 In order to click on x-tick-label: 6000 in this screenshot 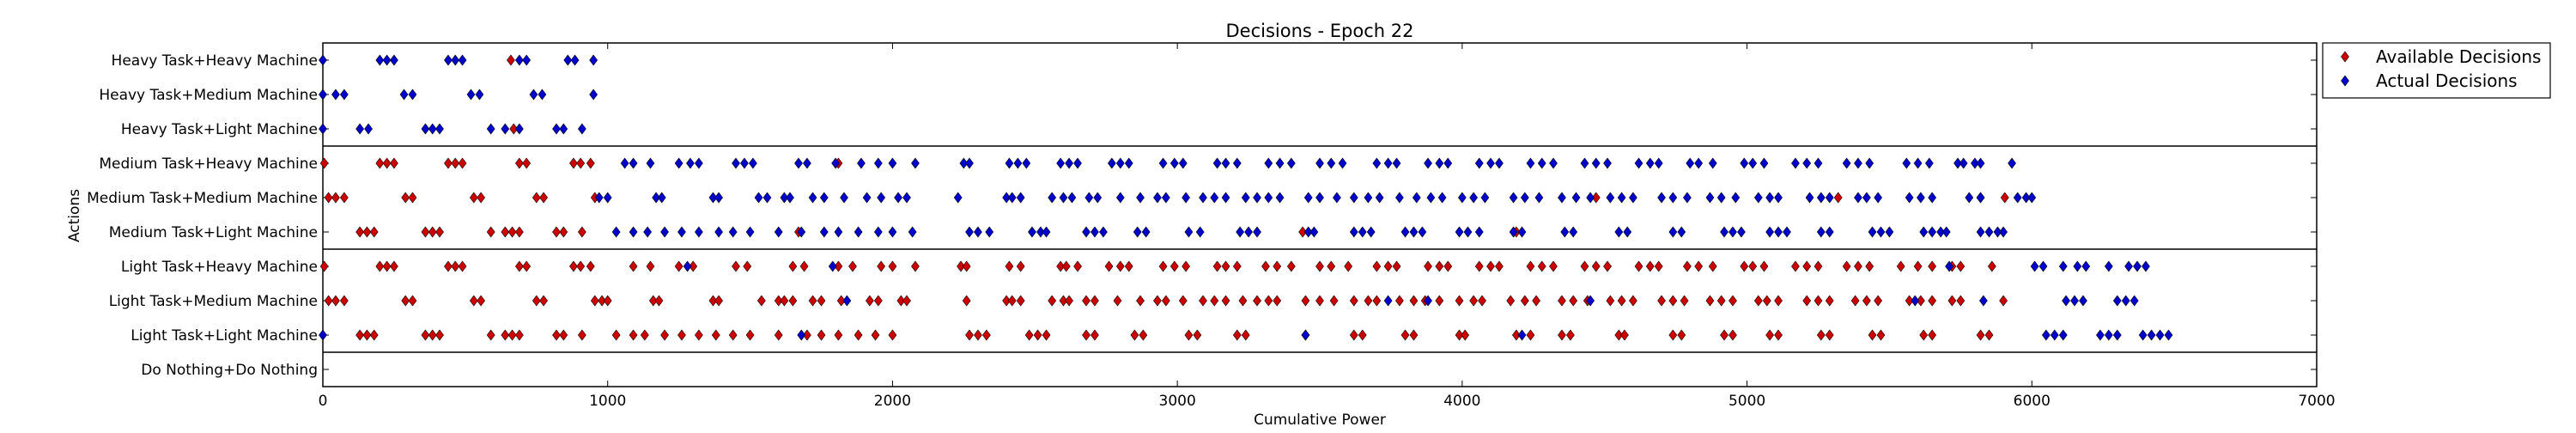, I will do `click(2032, 401)`.